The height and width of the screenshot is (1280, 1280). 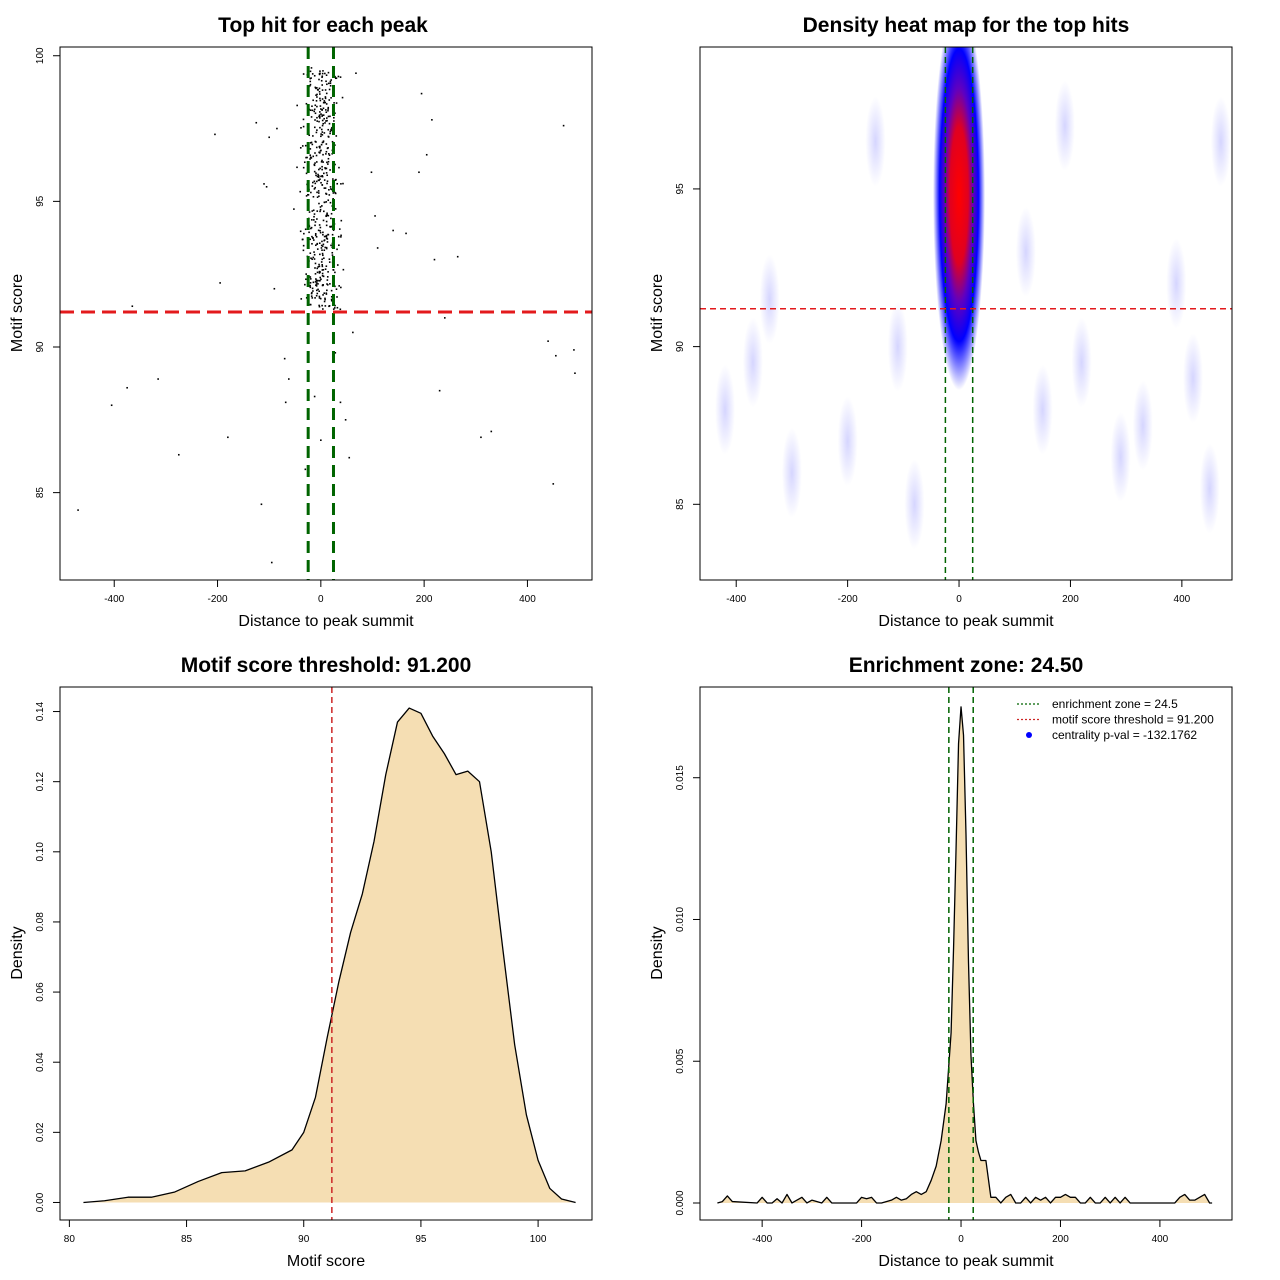 I want to click on y-tick-label: 0.04, so click(x=40, y=1062).